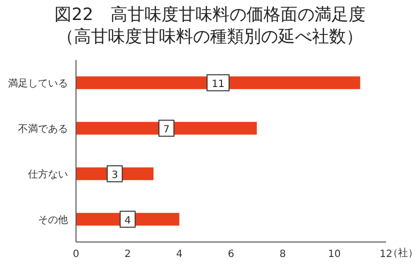 This screenshot has width=420, height=266. What do you see at coordinates (53, 220) in the screenshot?
I see `y-tick-label: その他` at bounding box center [53, 220].